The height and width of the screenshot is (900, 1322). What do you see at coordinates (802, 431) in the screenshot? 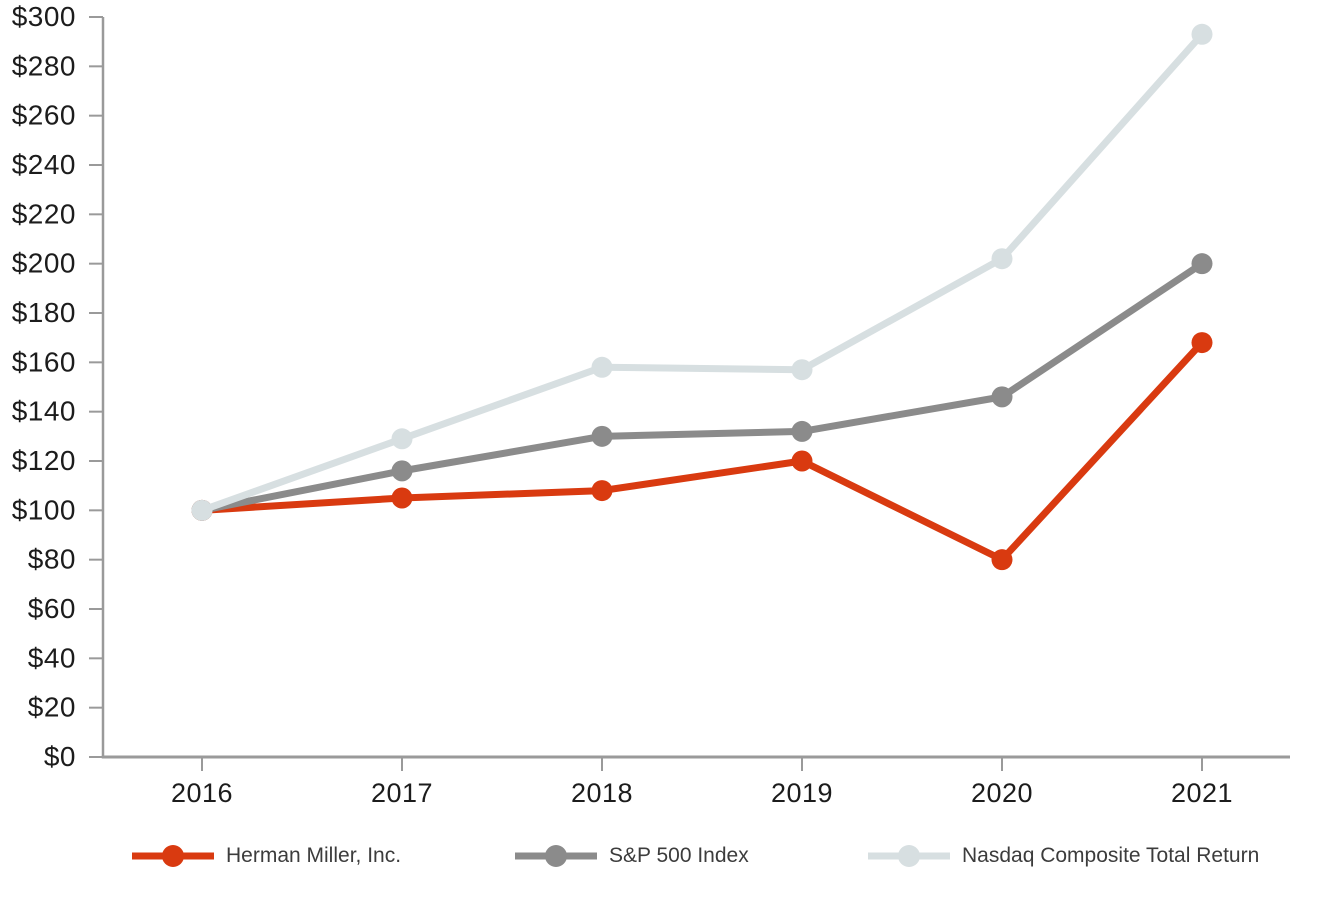
I see `data-point-s-p-500-index-2019` at bounding box center [802, 431].